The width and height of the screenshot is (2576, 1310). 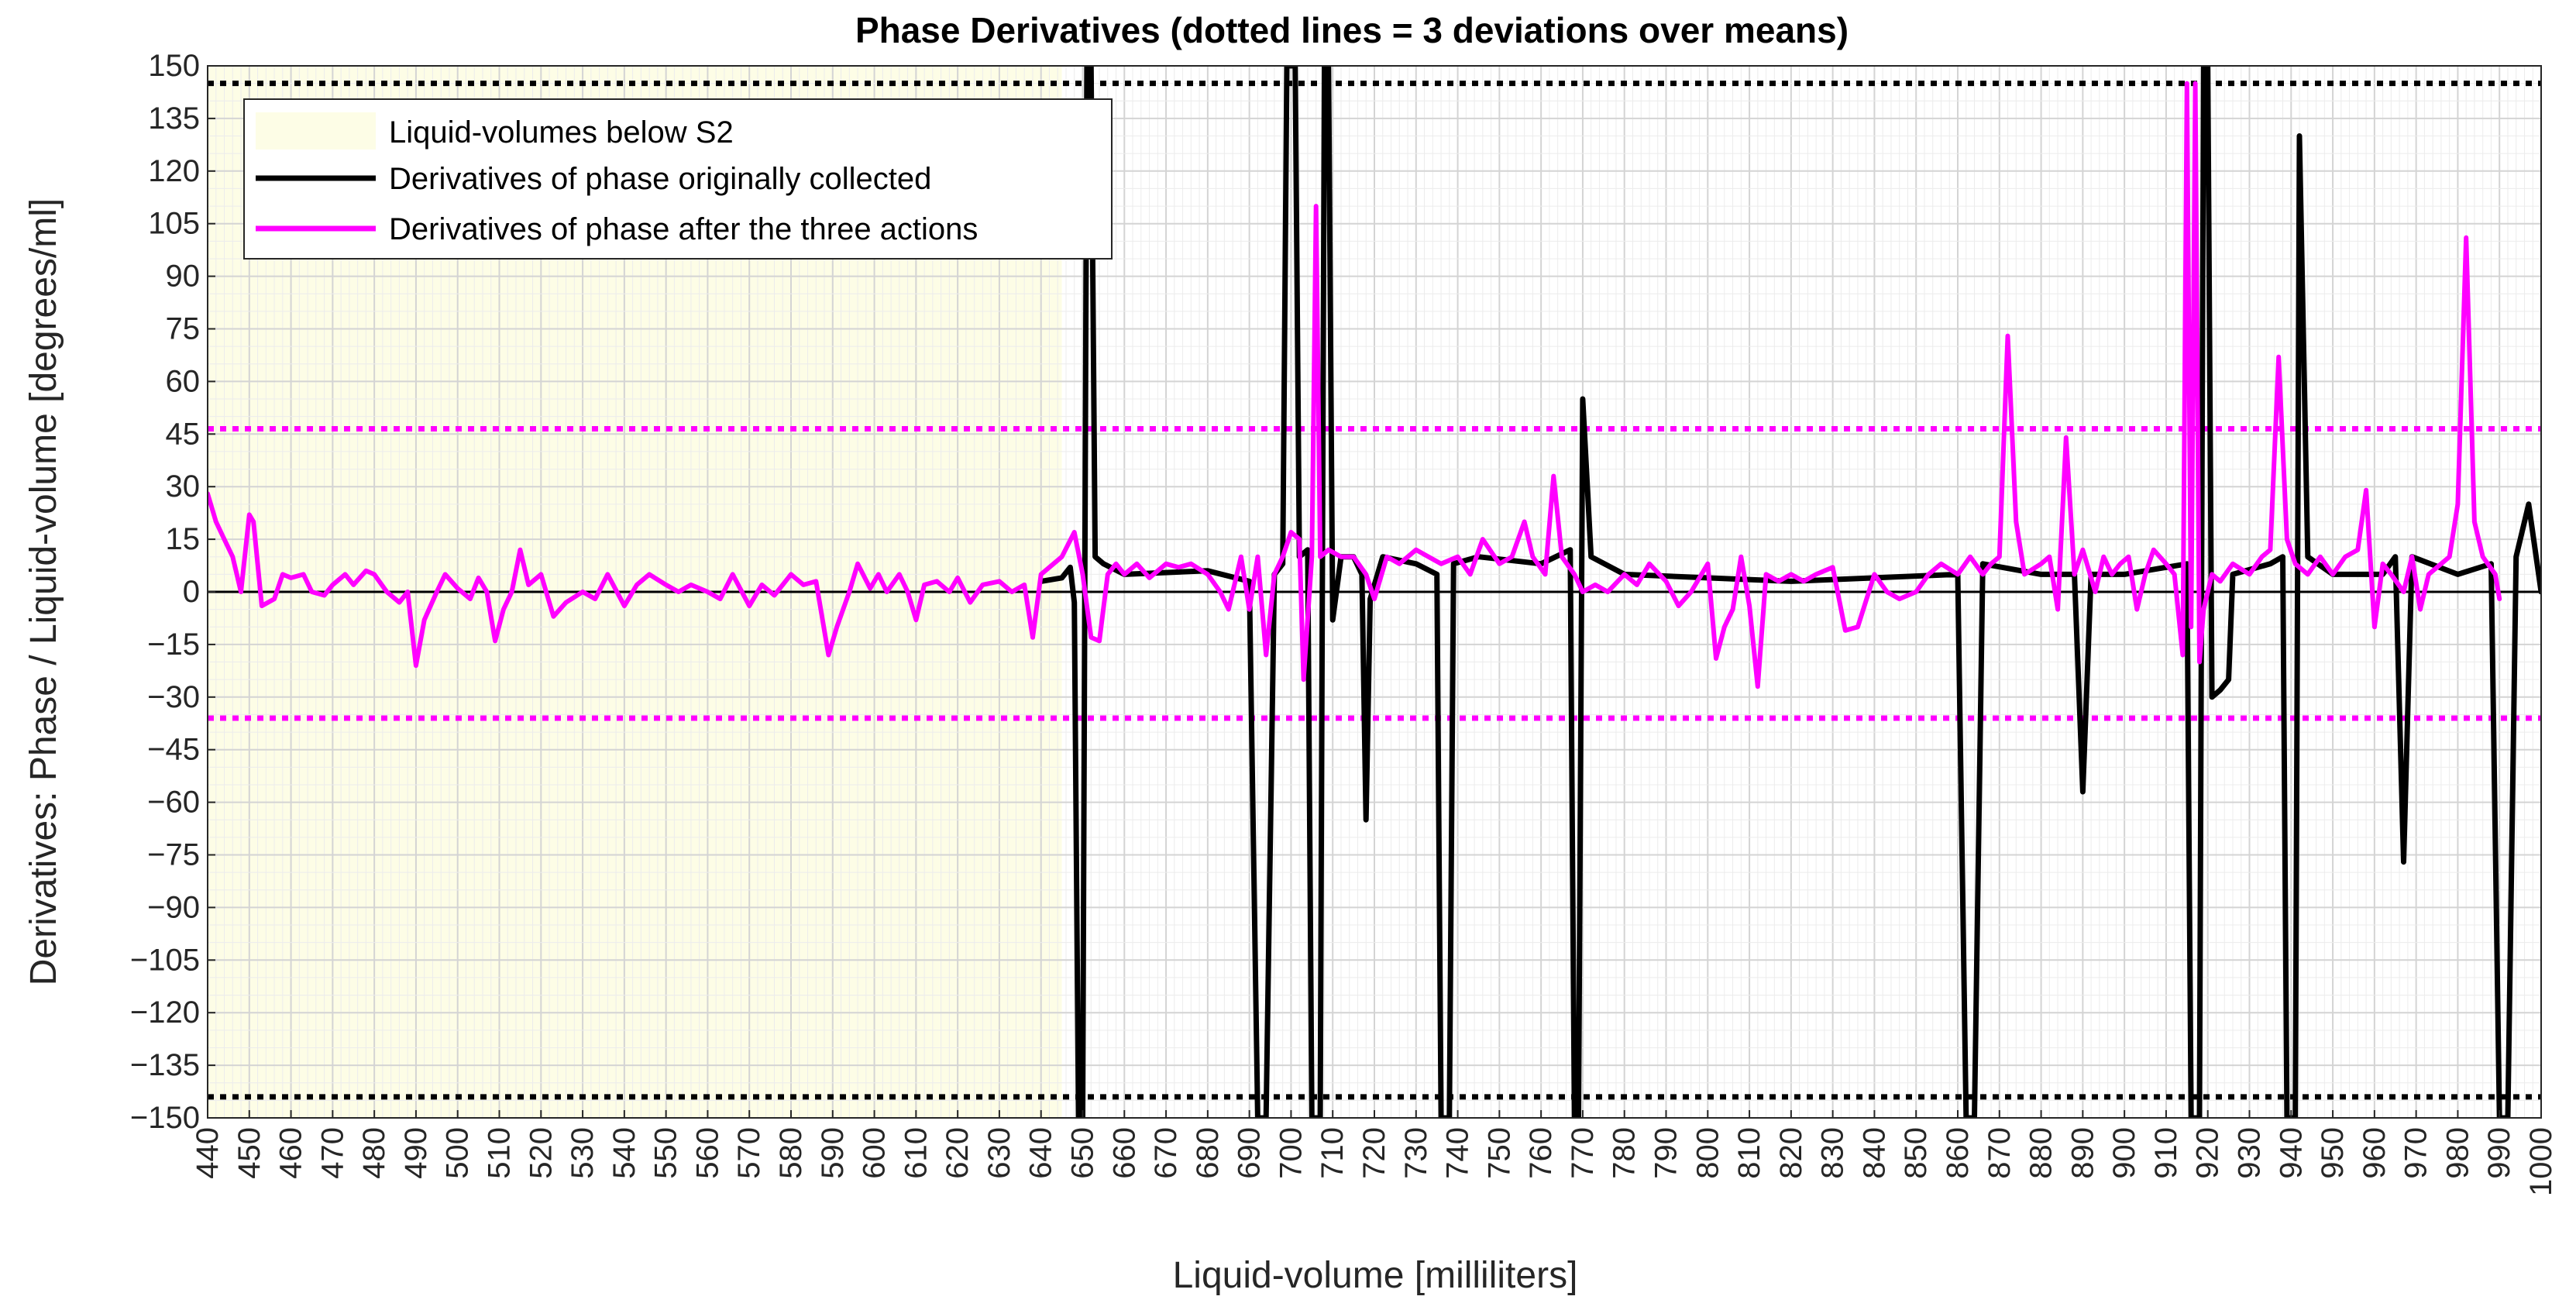 What do you see at coordinates (1749, 1153) in the screenshot?
I see `x-tick-label: 810` at bounding box center [1749, 1153].